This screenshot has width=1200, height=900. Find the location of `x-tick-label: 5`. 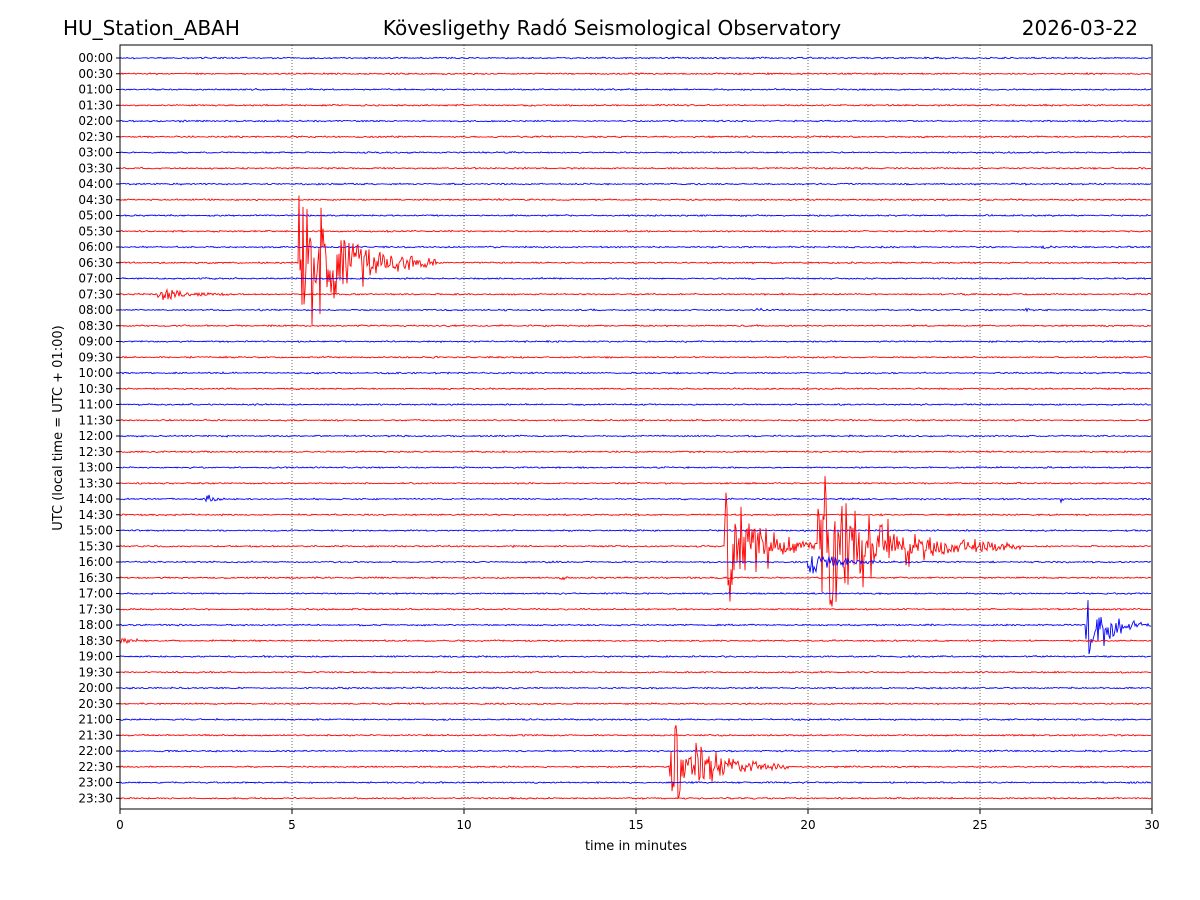

x-tick-label: 5 is located at coordinates (292, 825).